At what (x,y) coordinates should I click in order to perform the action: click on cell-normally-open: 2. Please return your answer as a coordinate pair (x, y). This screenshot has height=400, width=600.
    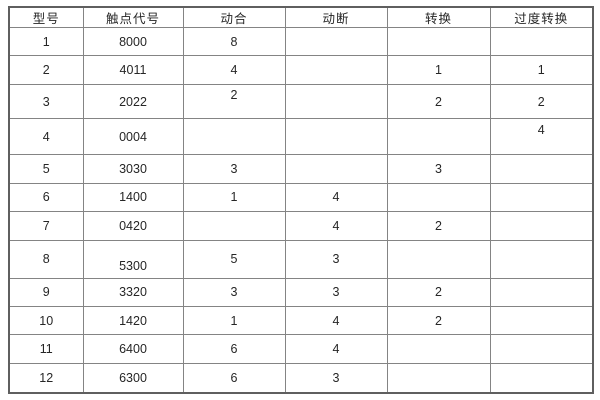
    Looking at the image, I should click on (234, 101).